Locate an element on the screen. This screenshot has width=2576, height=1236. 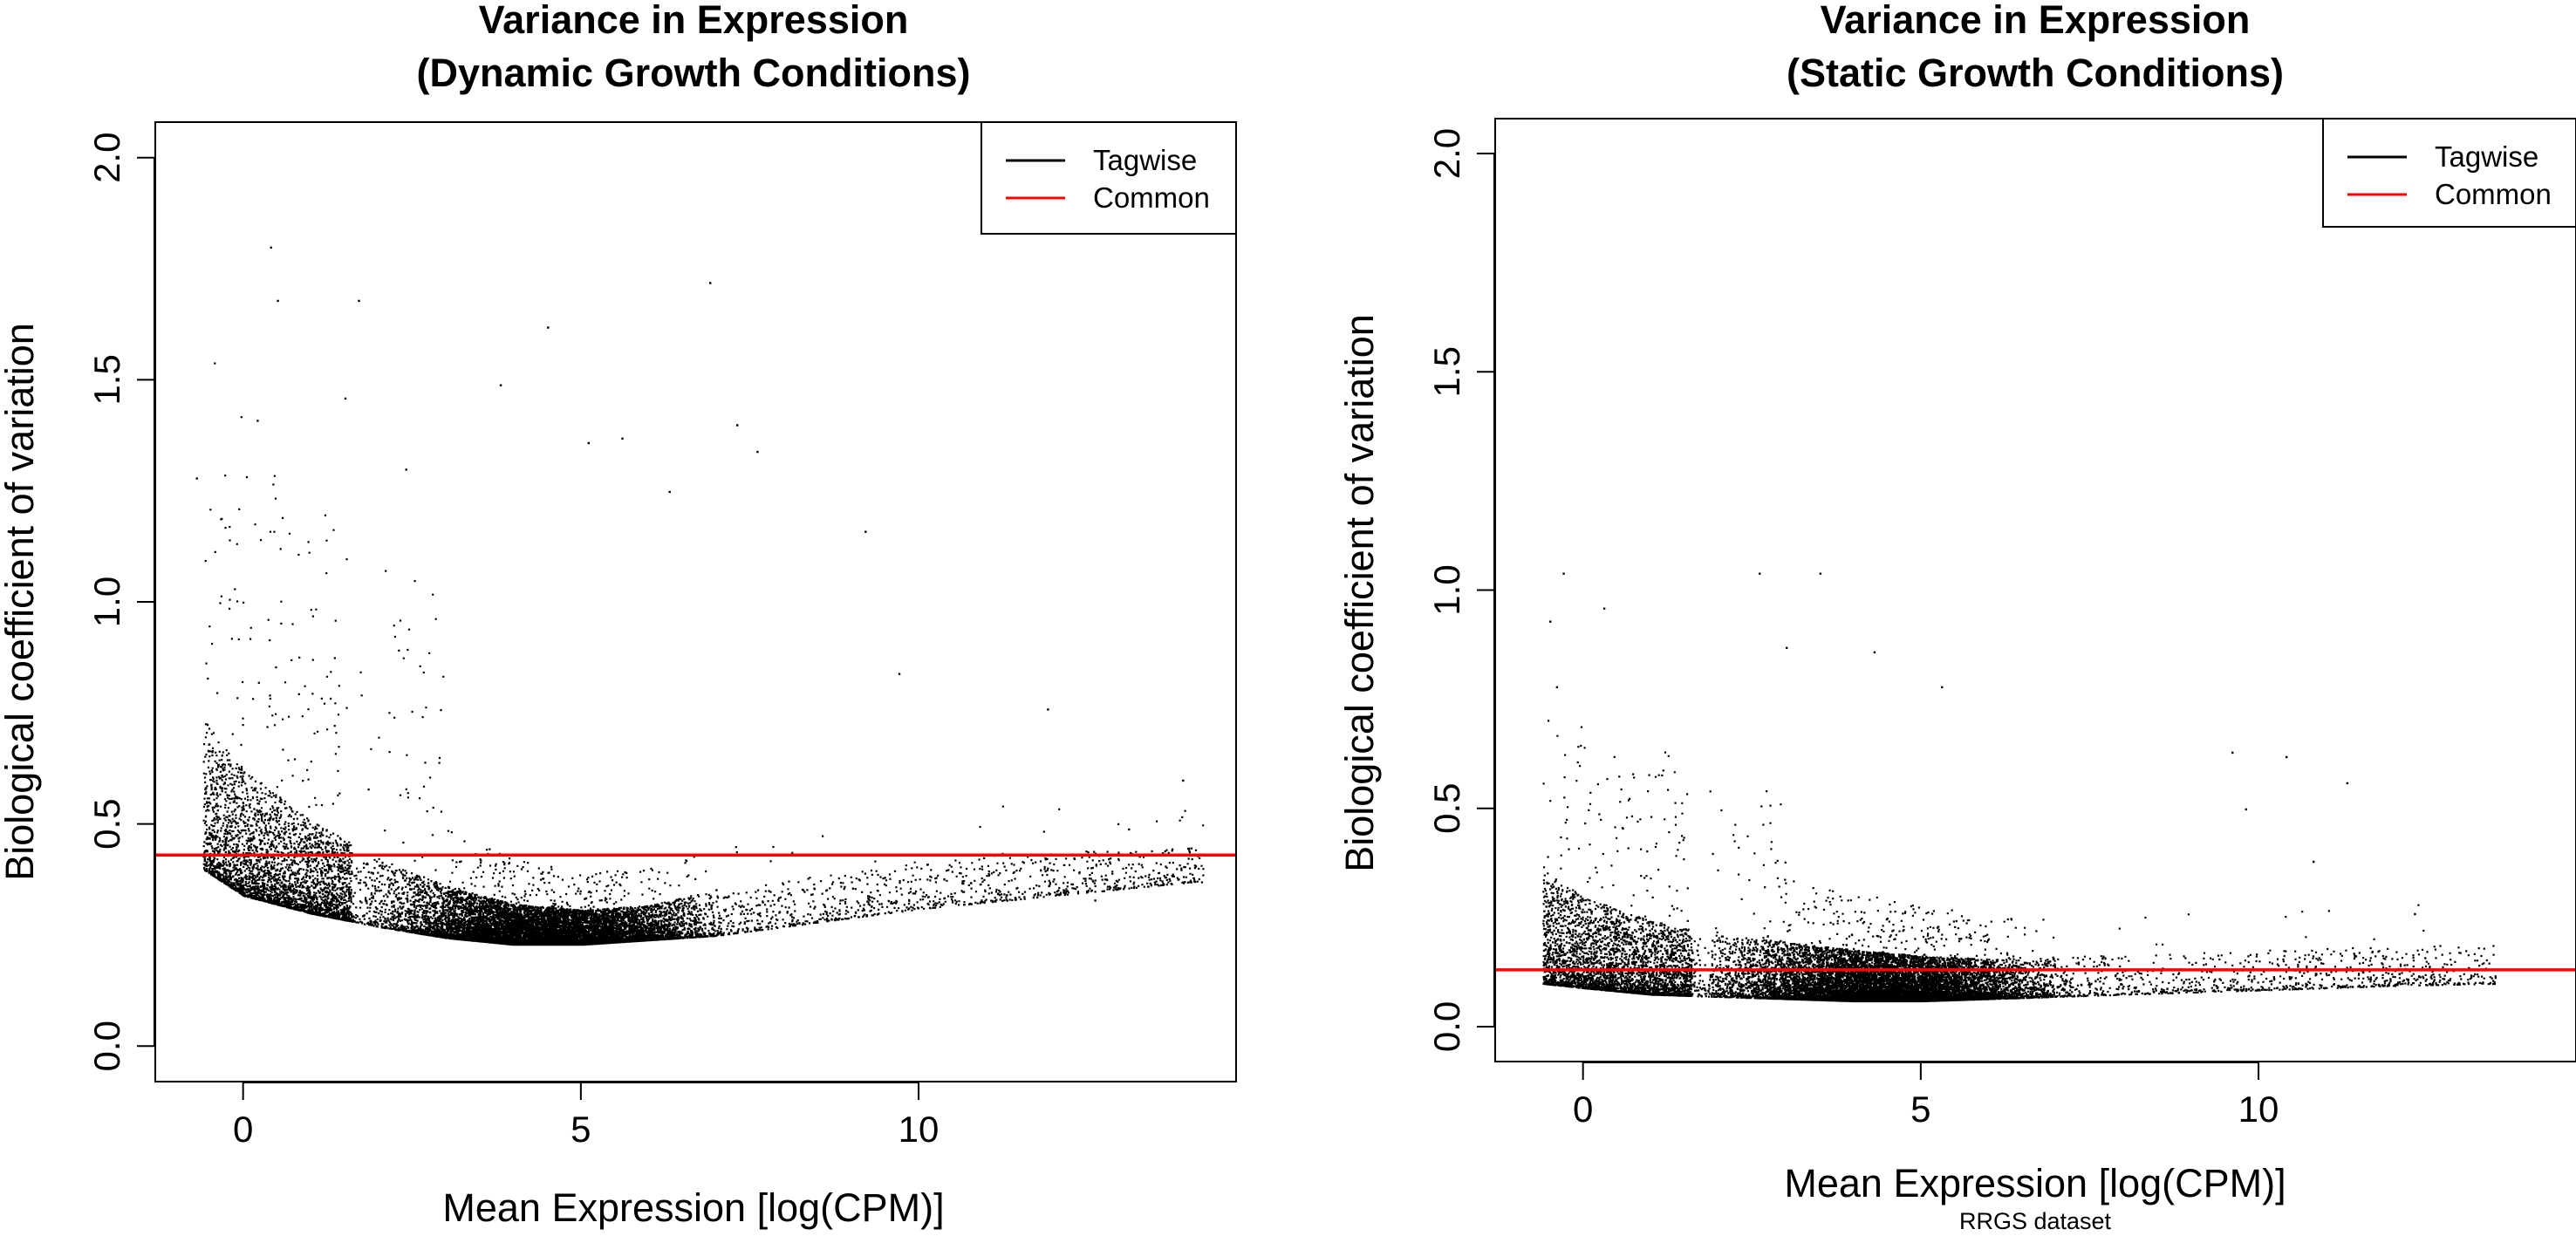
scatter-points is located at coordinates (2019, 787).